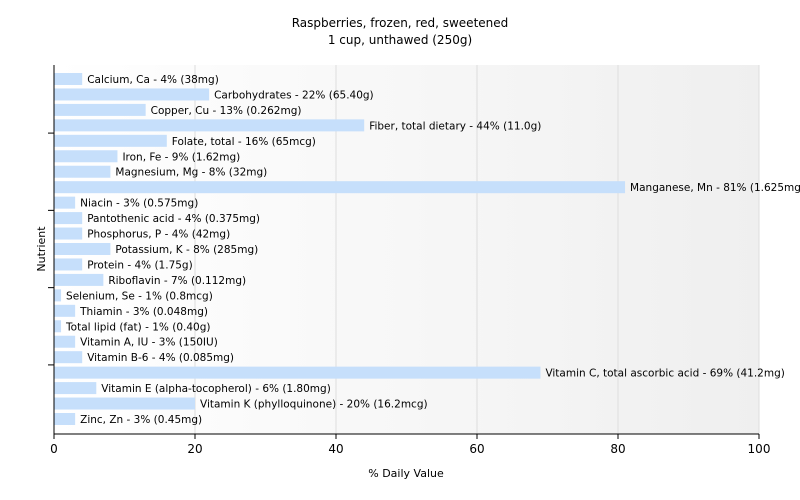 This screenshot has height=500, width=800. What do you see at coordinates (455, 126) in the screenshot?
I see `bar-data-label: Fiber, total dietary - 44% (11.0g)` at bounding box center [455, 126].